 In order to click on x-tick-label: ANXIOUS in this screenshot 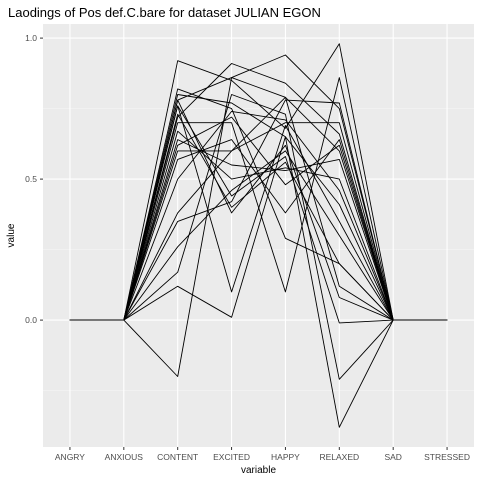, I will do `click(124, 457)`.